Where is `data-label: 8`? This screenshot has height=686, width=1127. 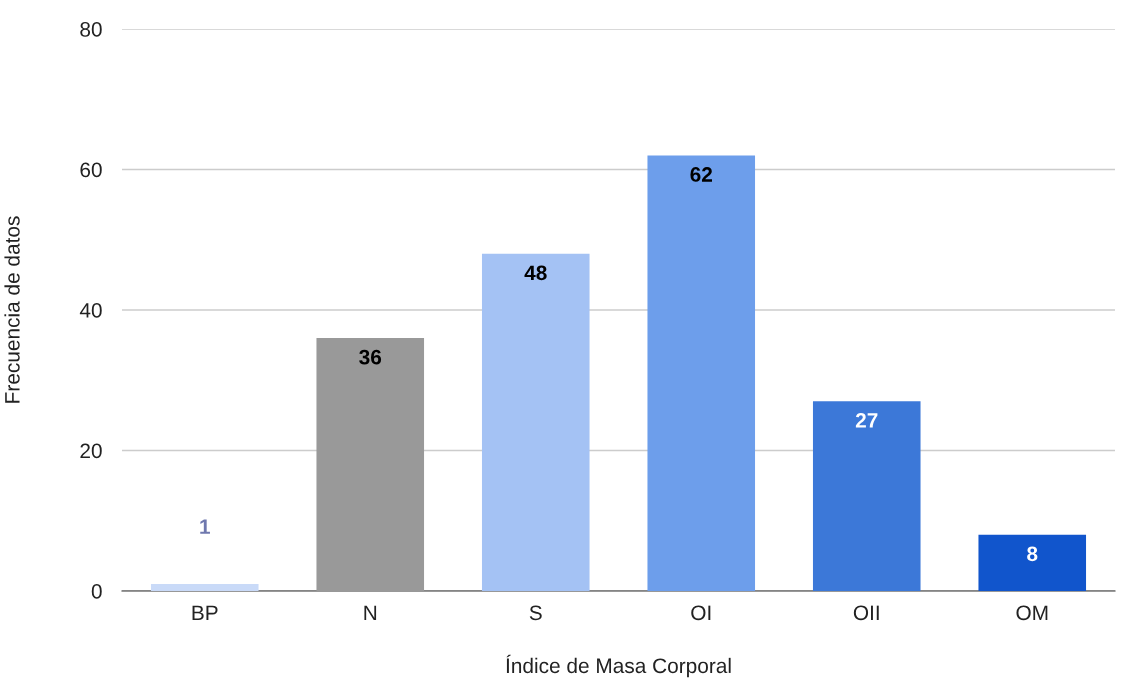
data-label: 8 is located at coordinates (1032, 554).